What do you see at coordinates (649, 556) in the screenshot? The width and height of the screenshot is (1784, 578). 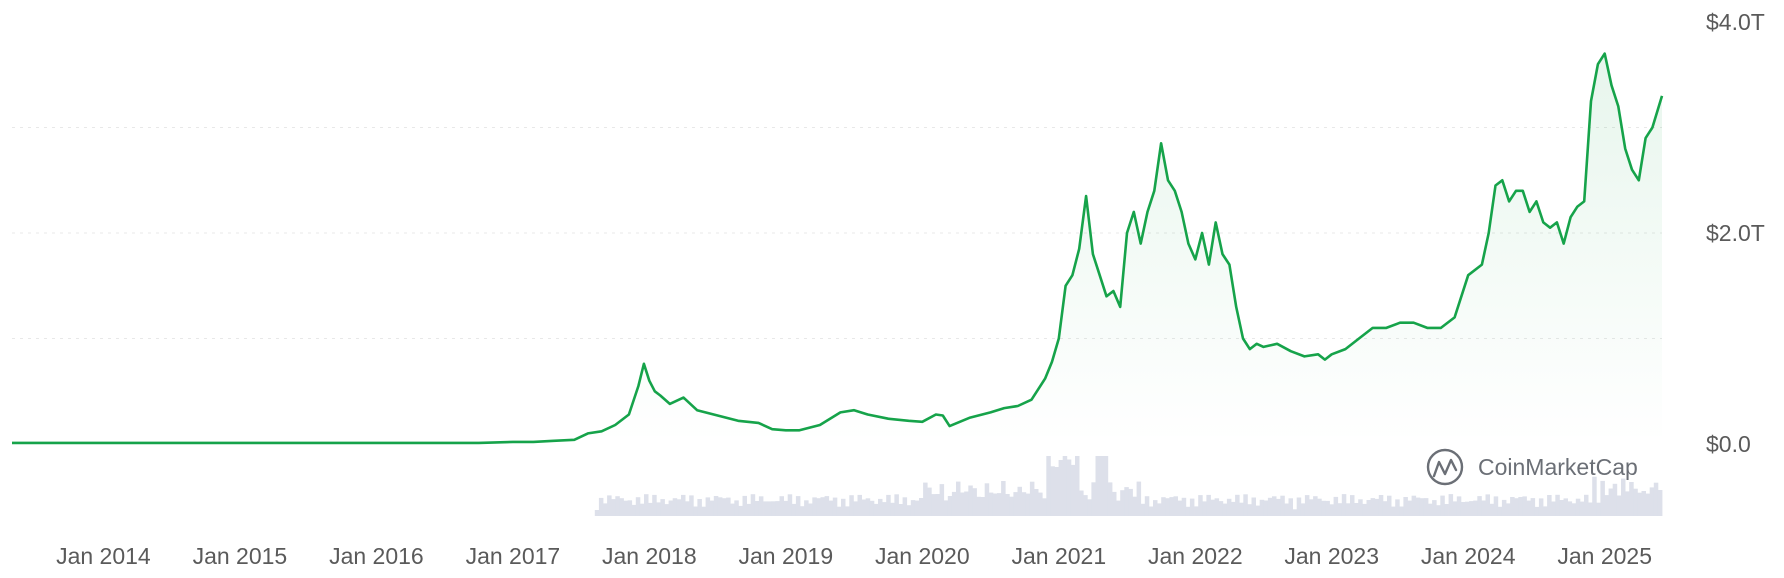 I see `x-tick-label: Jan 2018` at bounding box center [649, 556].